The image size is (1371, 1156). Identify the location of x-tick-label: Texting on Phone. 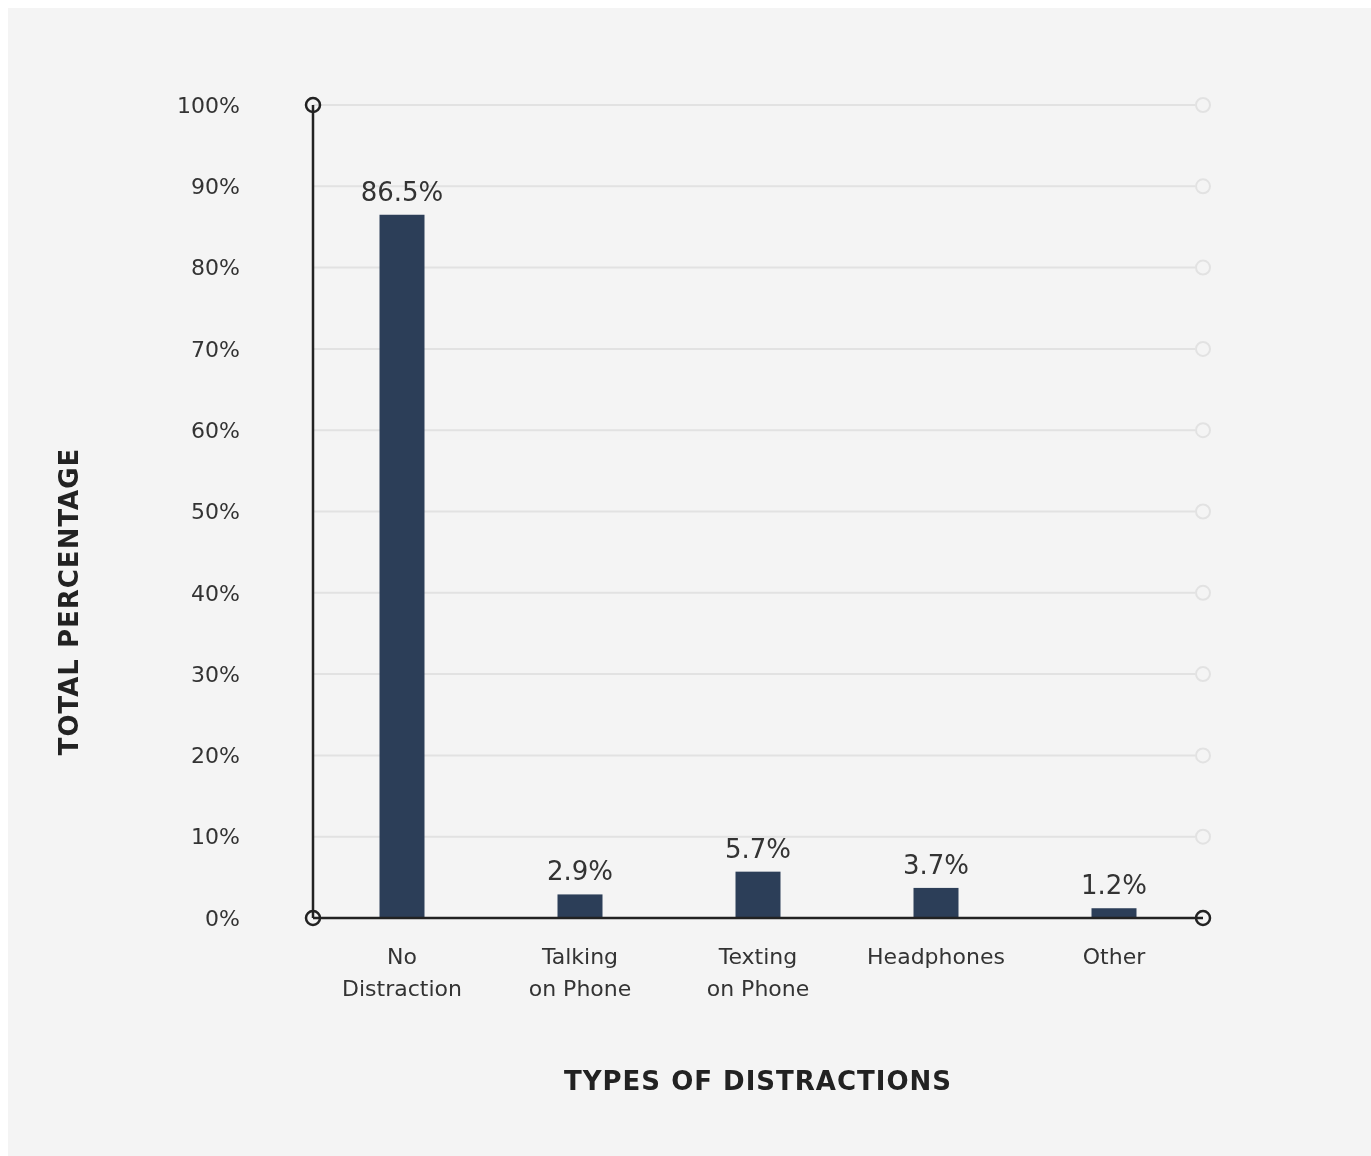
(758, 972).